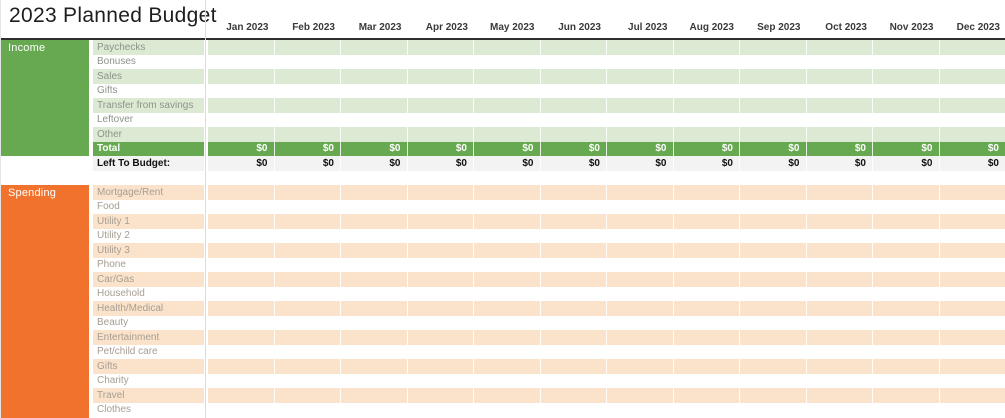 Image resolution: width=1005 pixels, height=418 pixels. What do you see at coordinates (121, 294) in the screenshot?
I see `row-label-cell: Household` at bounding box center [121, 294].